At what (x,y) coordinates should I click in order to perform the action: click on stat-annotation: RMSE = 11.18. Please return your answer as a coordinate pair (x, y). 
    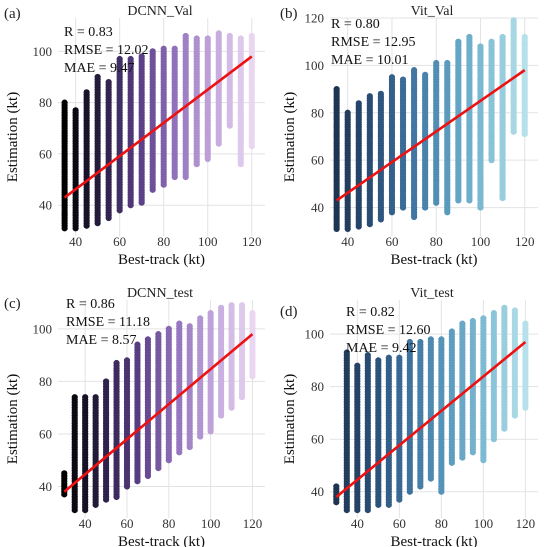
    Looking at the image, I should click on (108, 322).